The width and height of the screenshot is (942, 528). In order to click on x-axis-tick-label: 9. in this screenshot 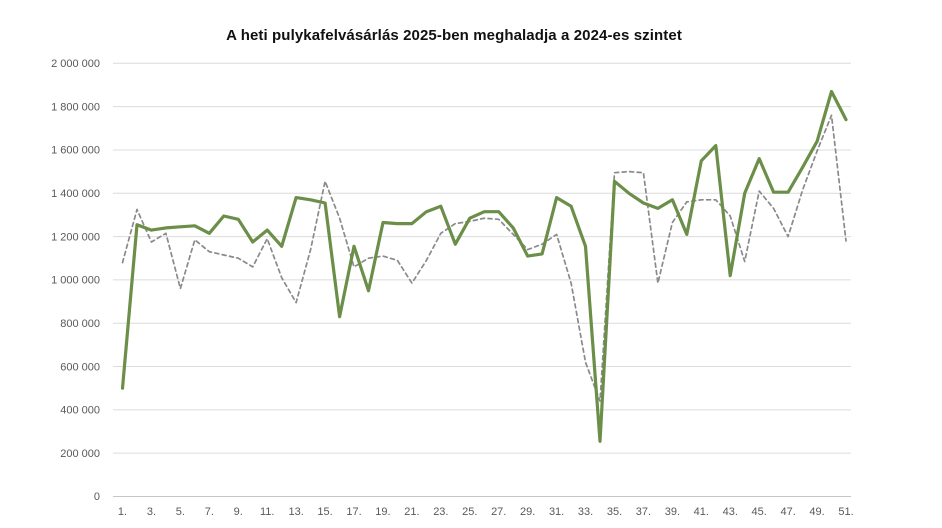, I will do `click(238, 512)`.